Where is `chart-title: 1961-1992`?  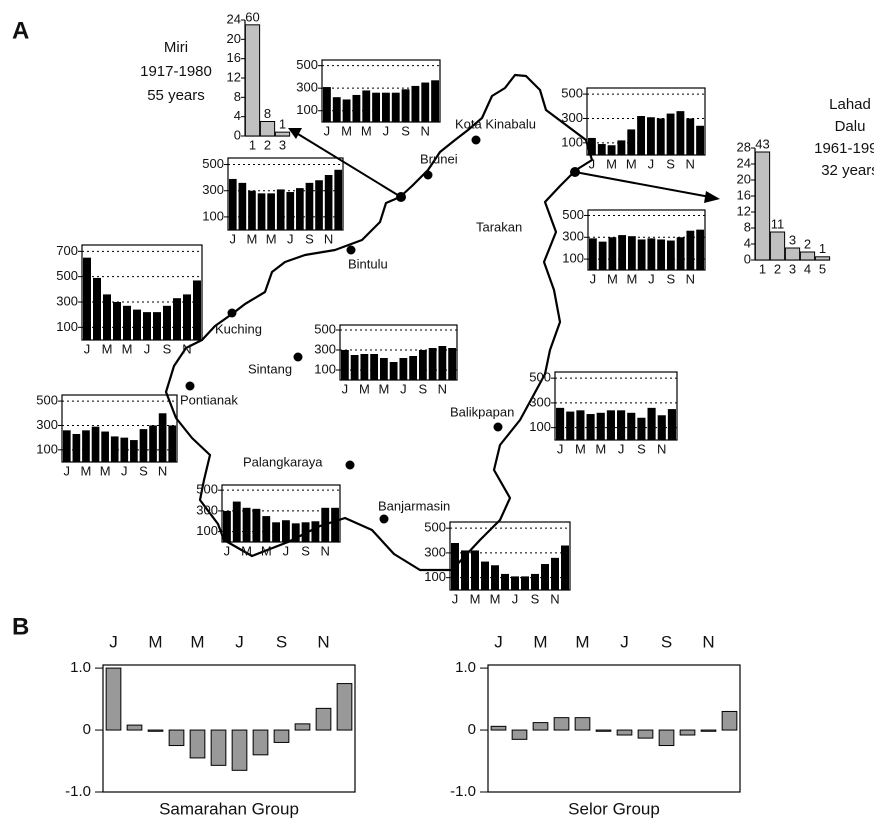 chart-title: 1961-1992 is located at coordinates (844, 148).